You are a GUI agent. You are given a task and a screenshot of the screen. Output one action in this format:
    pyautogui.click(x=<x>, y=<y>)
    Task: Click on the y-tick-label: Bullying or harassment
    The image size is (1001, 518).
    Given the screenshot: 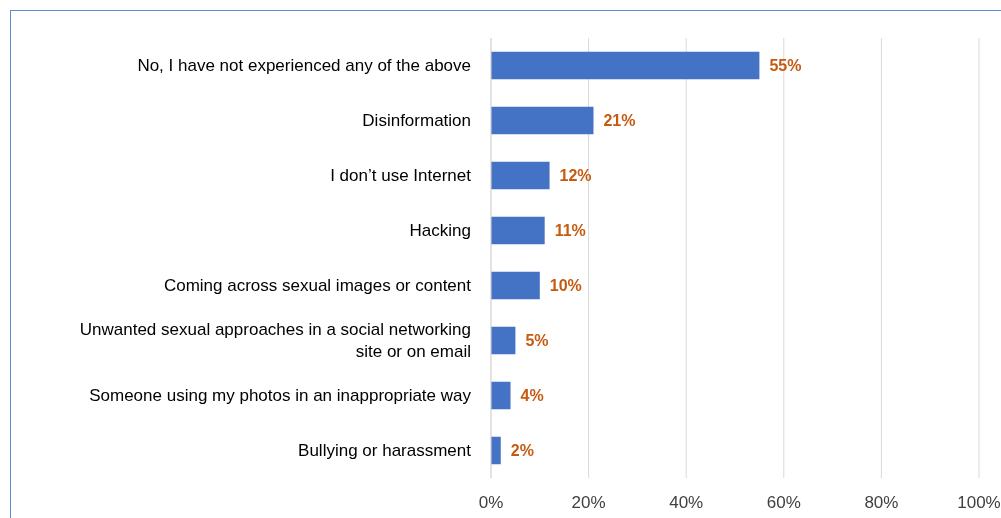 What is the action you would take?
    pyautogui.click(x=385, y=451)
    